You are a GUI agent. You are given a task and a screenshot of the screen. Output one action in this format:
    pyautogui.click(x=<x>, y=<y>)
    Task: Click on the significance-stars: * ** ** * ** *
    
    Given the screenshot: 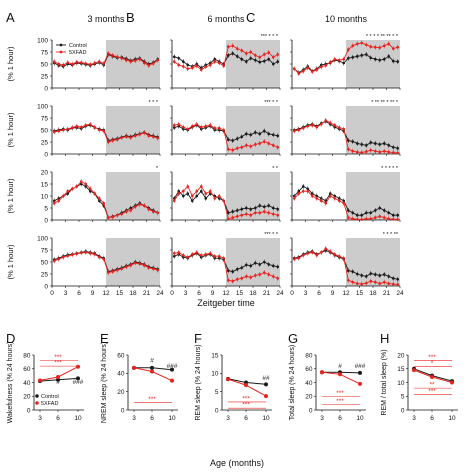 What is the action you would take?
    pyautogui.click(x=385, y=103)
    